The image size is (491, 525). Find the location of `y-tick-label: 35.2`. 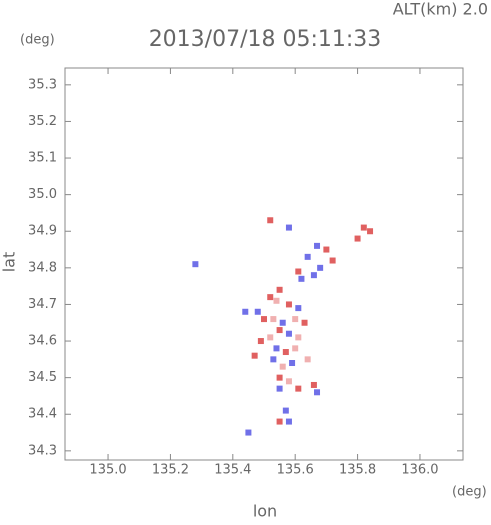

y-tick-label: 35.2 is located at coordinates (42, 121).